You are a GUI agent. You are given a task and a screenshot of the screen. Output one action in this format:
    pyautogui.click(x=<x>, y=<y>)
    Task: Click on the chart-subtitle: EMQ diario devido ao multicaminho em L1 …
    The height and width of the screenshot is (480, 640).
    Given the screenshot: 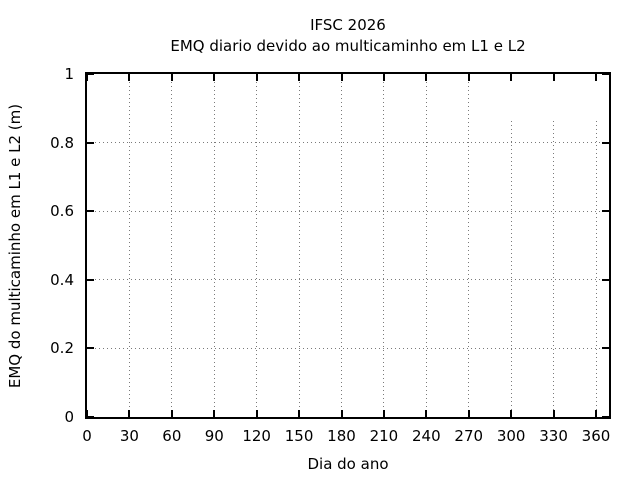 What is the action you would take?
    pyautogui.click(x=348, y=46)
    